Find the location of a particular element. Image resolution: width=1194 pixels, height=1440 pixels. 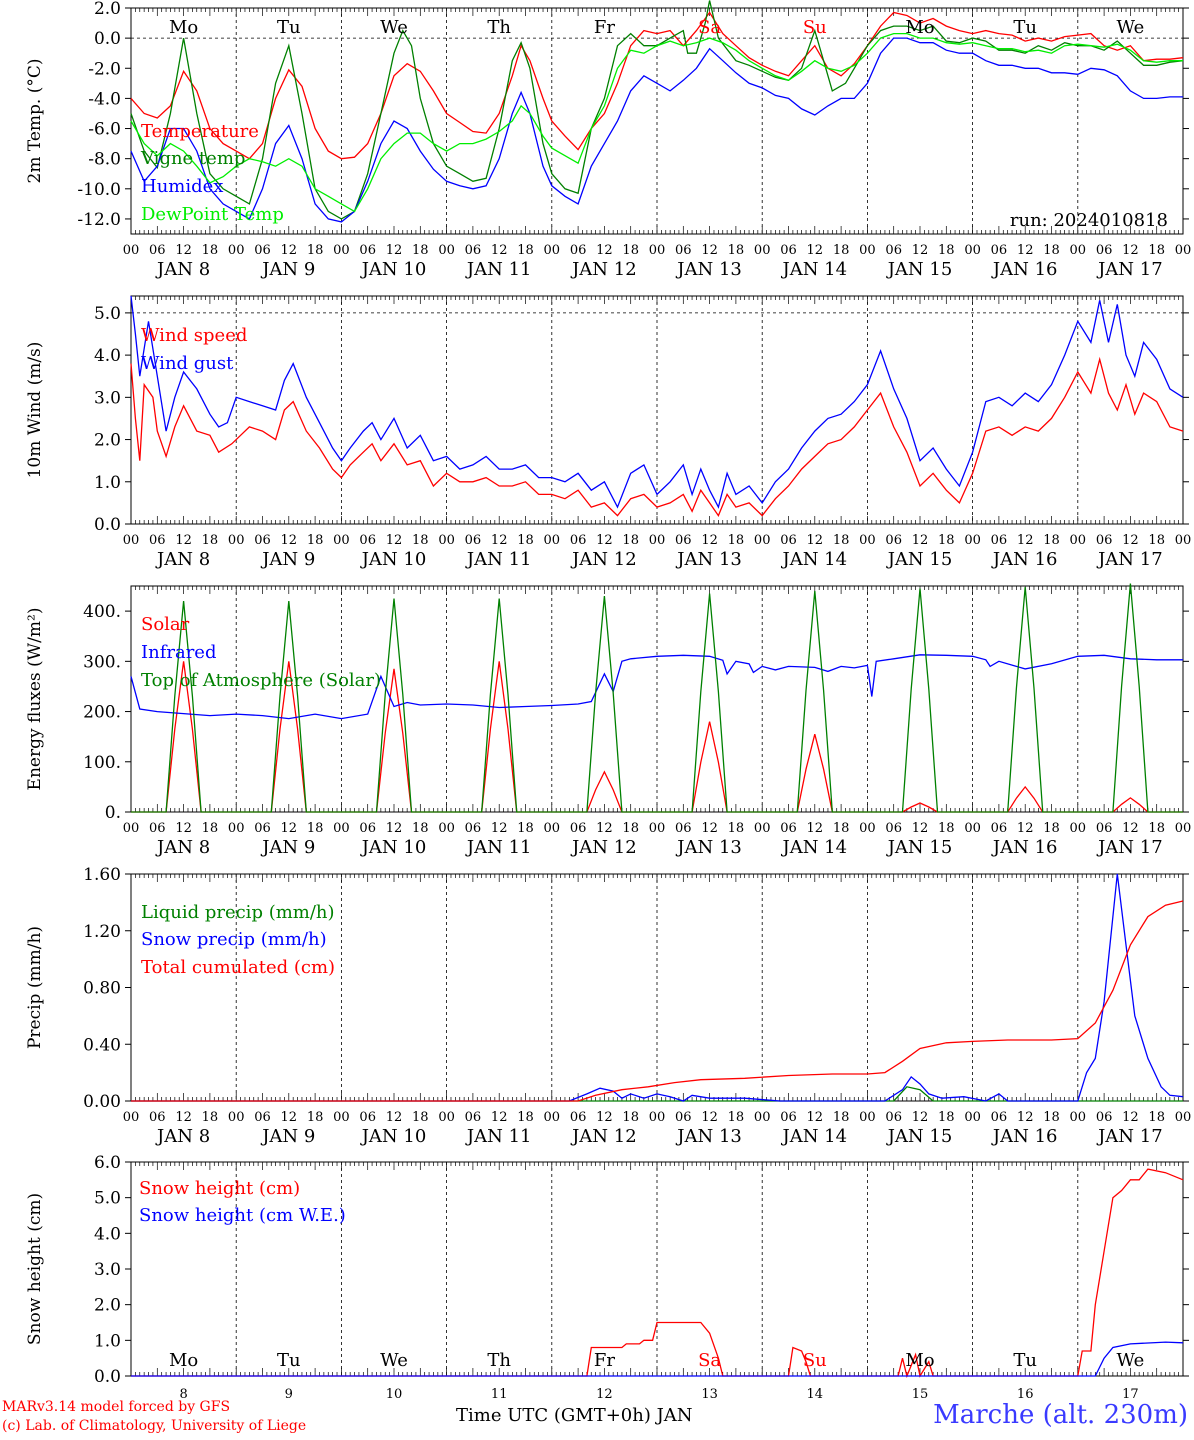

date-label: JAN 15 is located at coordinates (919, 847).